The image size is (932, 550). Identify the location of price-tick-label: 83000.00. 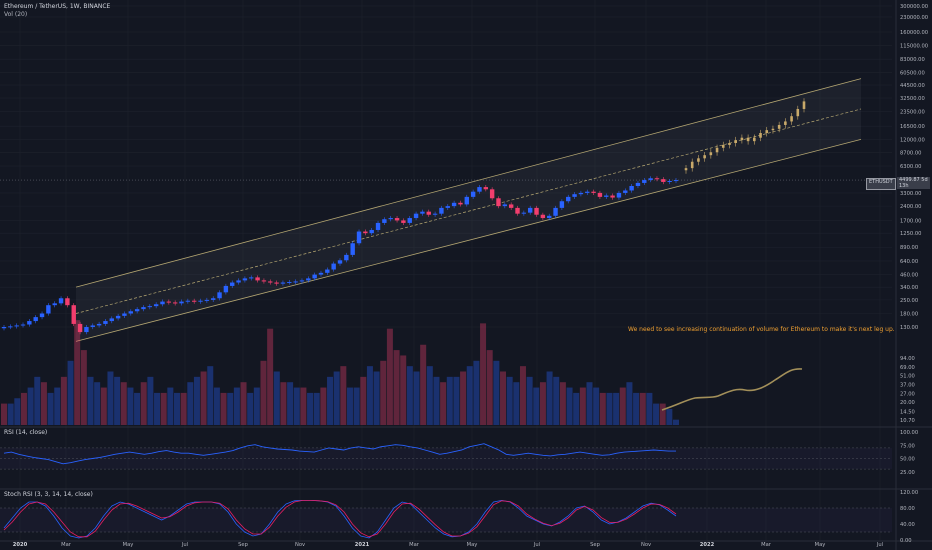
(912, 60).